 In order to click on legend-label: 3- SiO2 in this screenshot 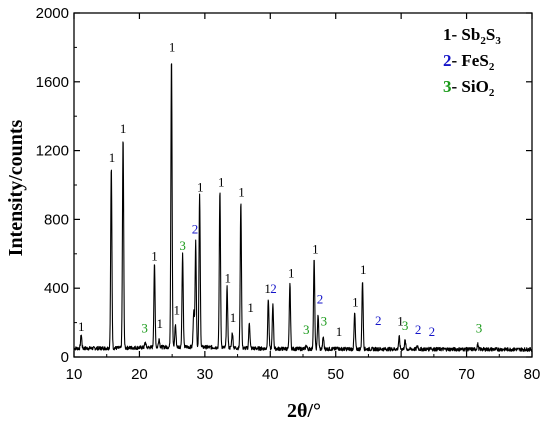, I will do `click(469, 88)`.